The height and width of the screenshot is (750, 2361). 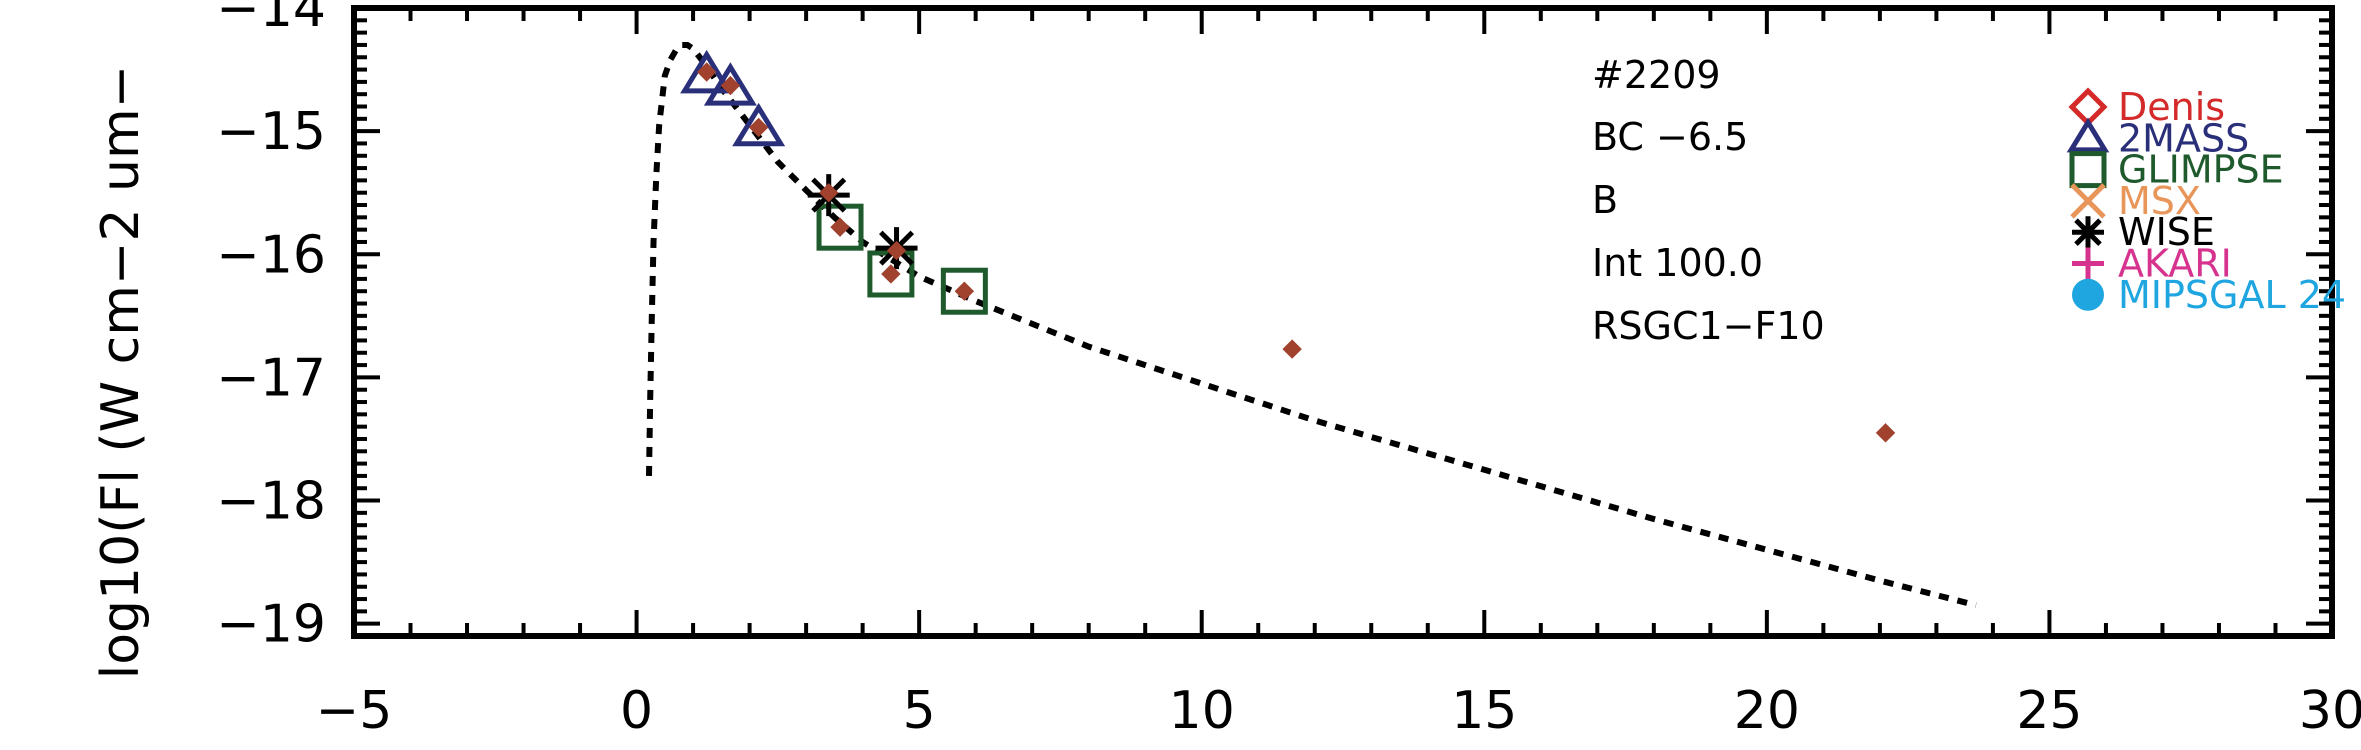 I want to click on y-tick-label: −17, so click(x=271, y=378).